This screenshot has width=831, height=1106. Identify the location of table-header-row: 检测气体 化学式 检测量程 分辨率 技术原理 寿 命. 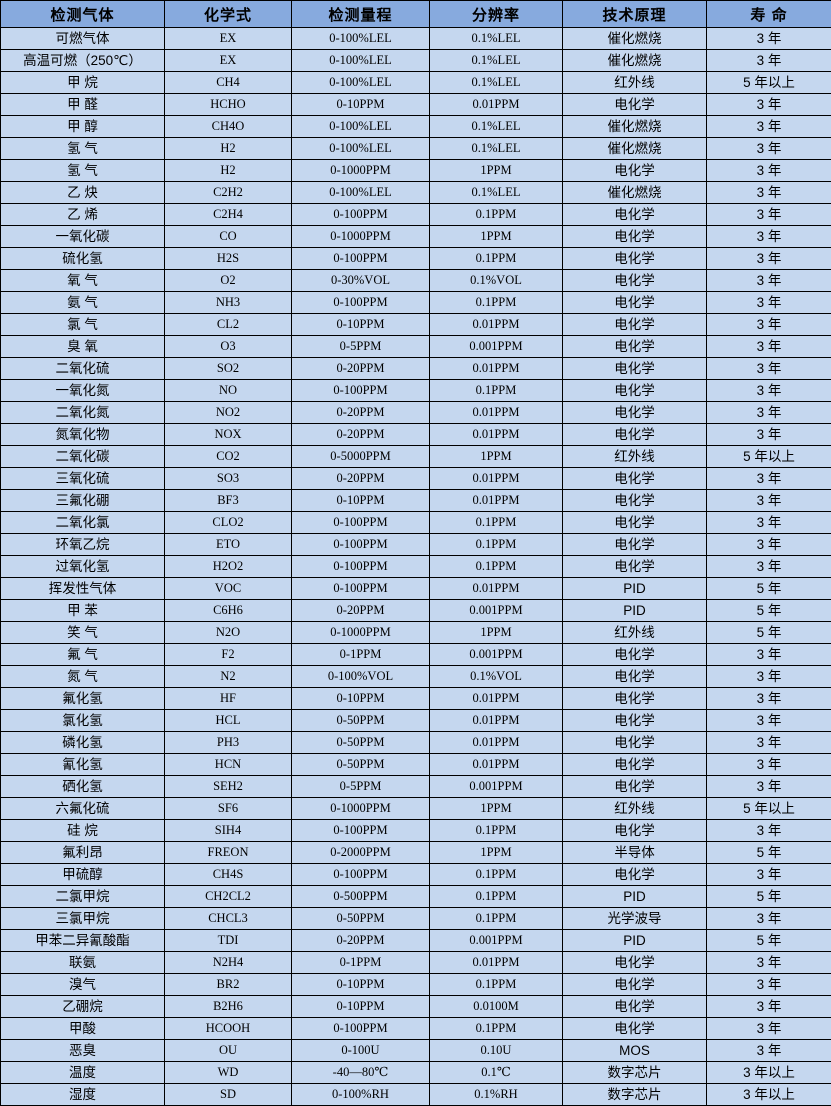
(416, 14).